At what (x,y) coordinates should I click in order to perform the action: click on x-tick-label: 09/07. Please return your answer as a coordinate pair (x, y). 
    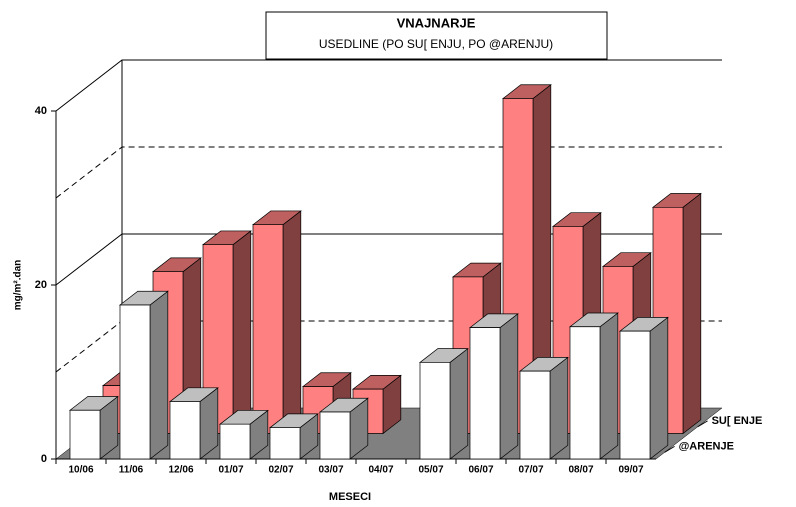
    Looking at the image, I should click on (630, 470).